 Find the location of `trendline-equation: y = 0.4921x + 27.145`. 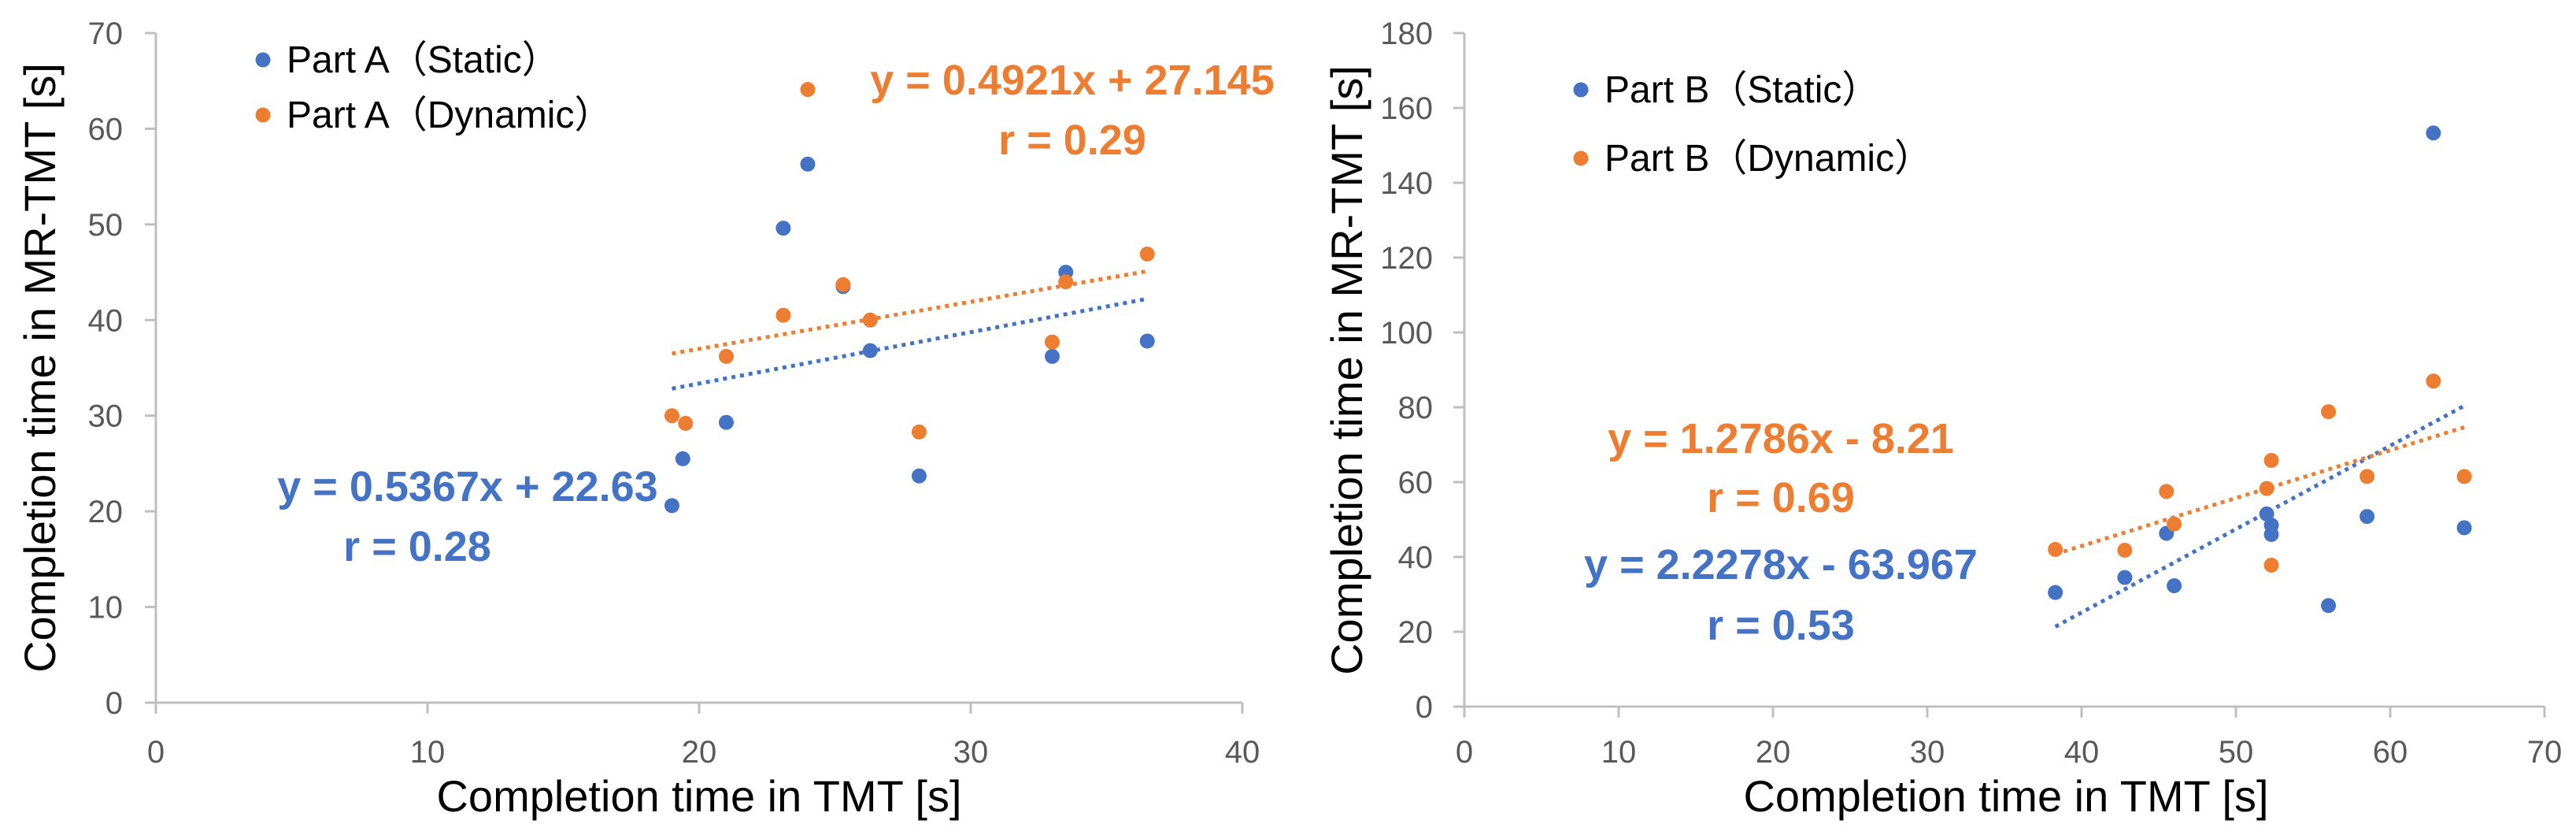

trendline-equation: y = 0.4921x + 27.145 is located at coordinates (1072, 80).